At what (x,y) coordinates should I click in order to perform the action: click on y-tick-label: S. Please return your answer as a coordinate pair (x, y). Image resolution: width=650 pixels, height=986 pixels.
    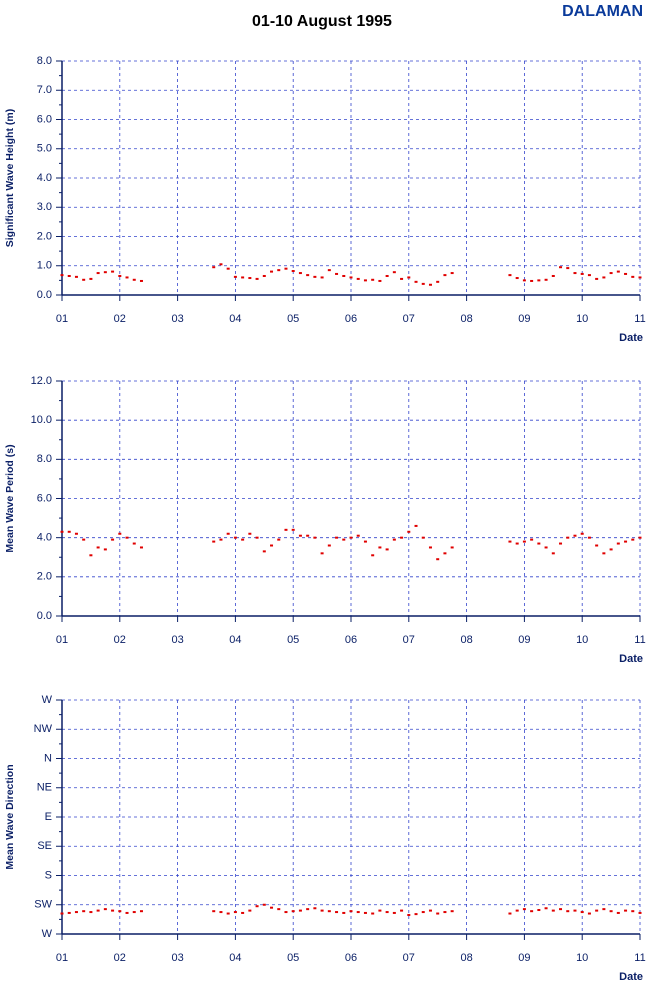
    Looking at the image, I should click on (48, 875).